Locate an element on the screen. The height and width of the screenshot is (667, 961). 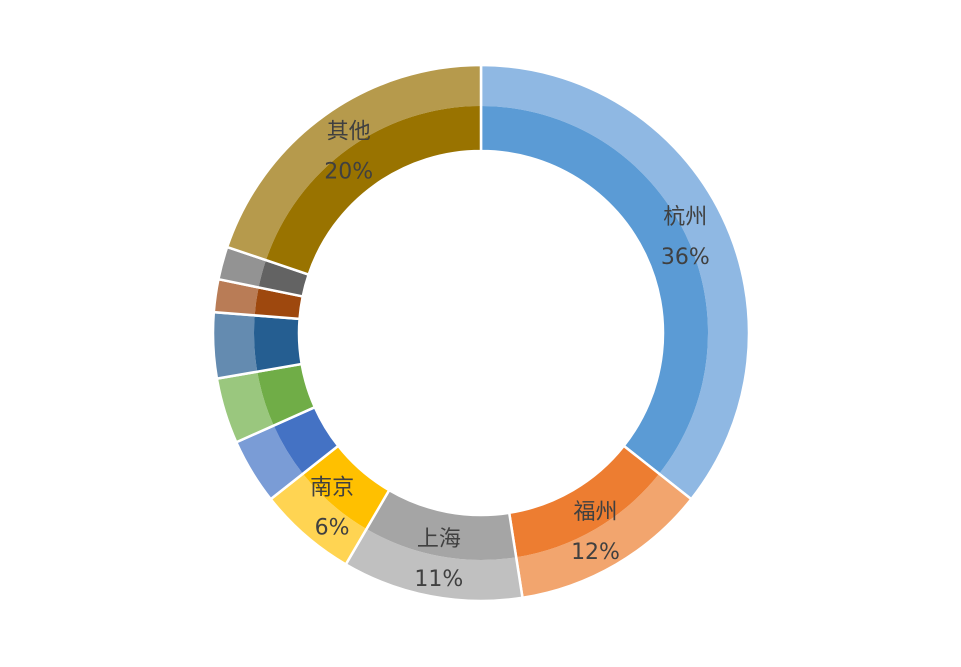
slice-percent-label: 36% is located at coordinates (685, 257).